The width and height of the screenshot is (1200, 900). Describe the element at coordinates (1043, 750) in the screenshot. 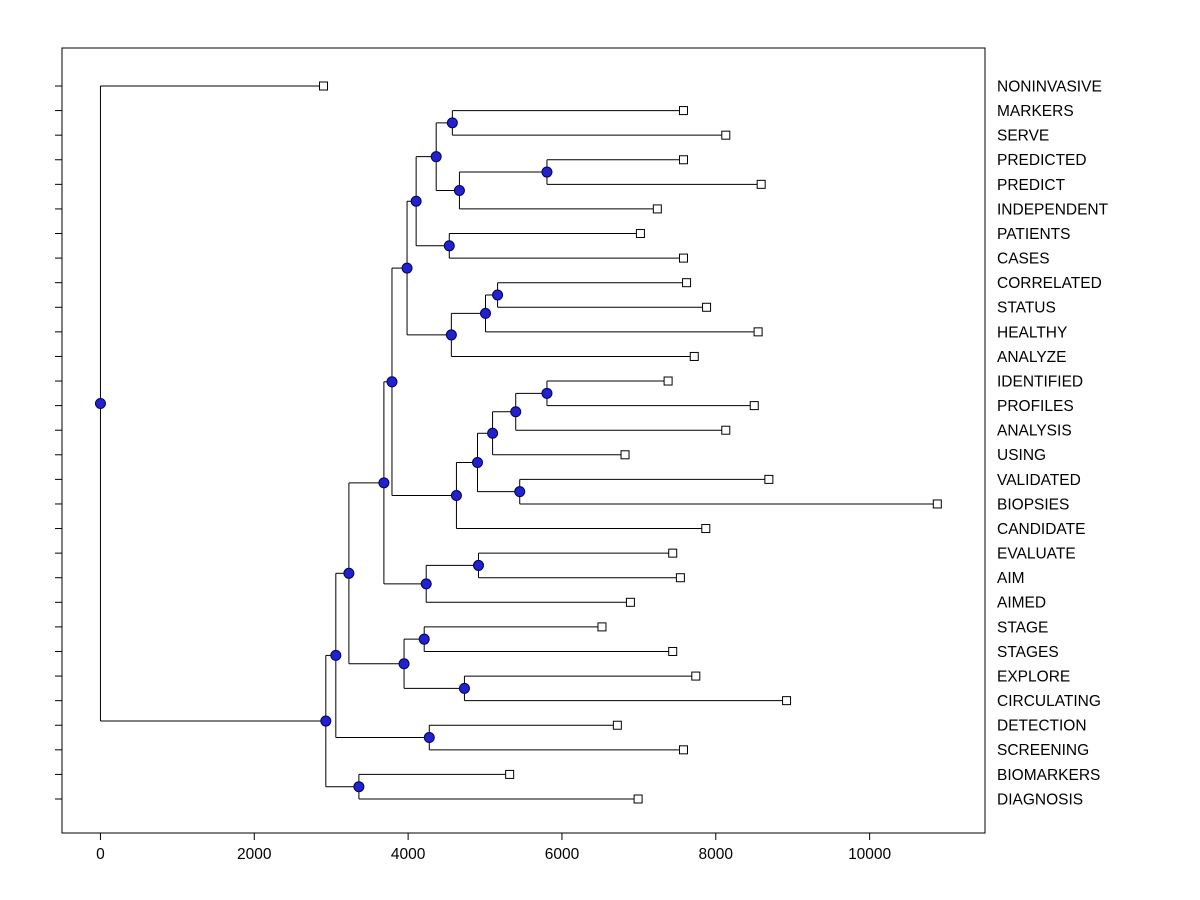

I see `leaf-label: SCREENING` at that location.